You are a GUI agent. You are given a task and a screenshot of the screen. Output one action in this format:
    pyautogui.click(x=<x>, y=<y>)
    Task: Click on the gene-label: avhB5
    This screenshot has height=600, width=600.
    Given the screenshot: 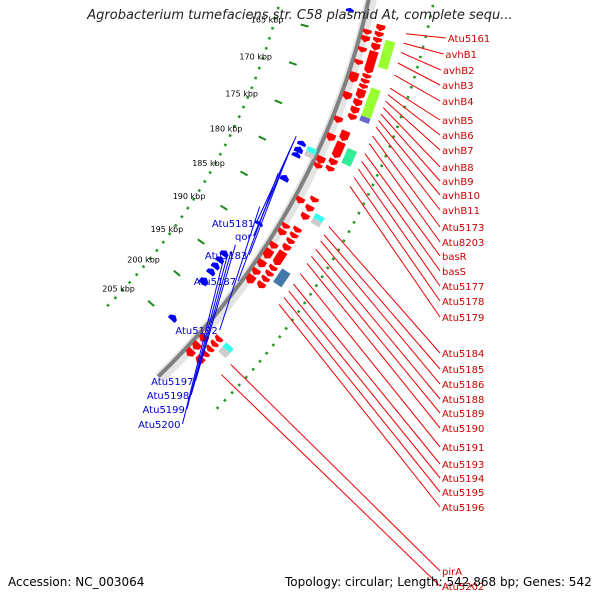 What is the action you would take?
    pyautogui.click(x=458, y=121)
    